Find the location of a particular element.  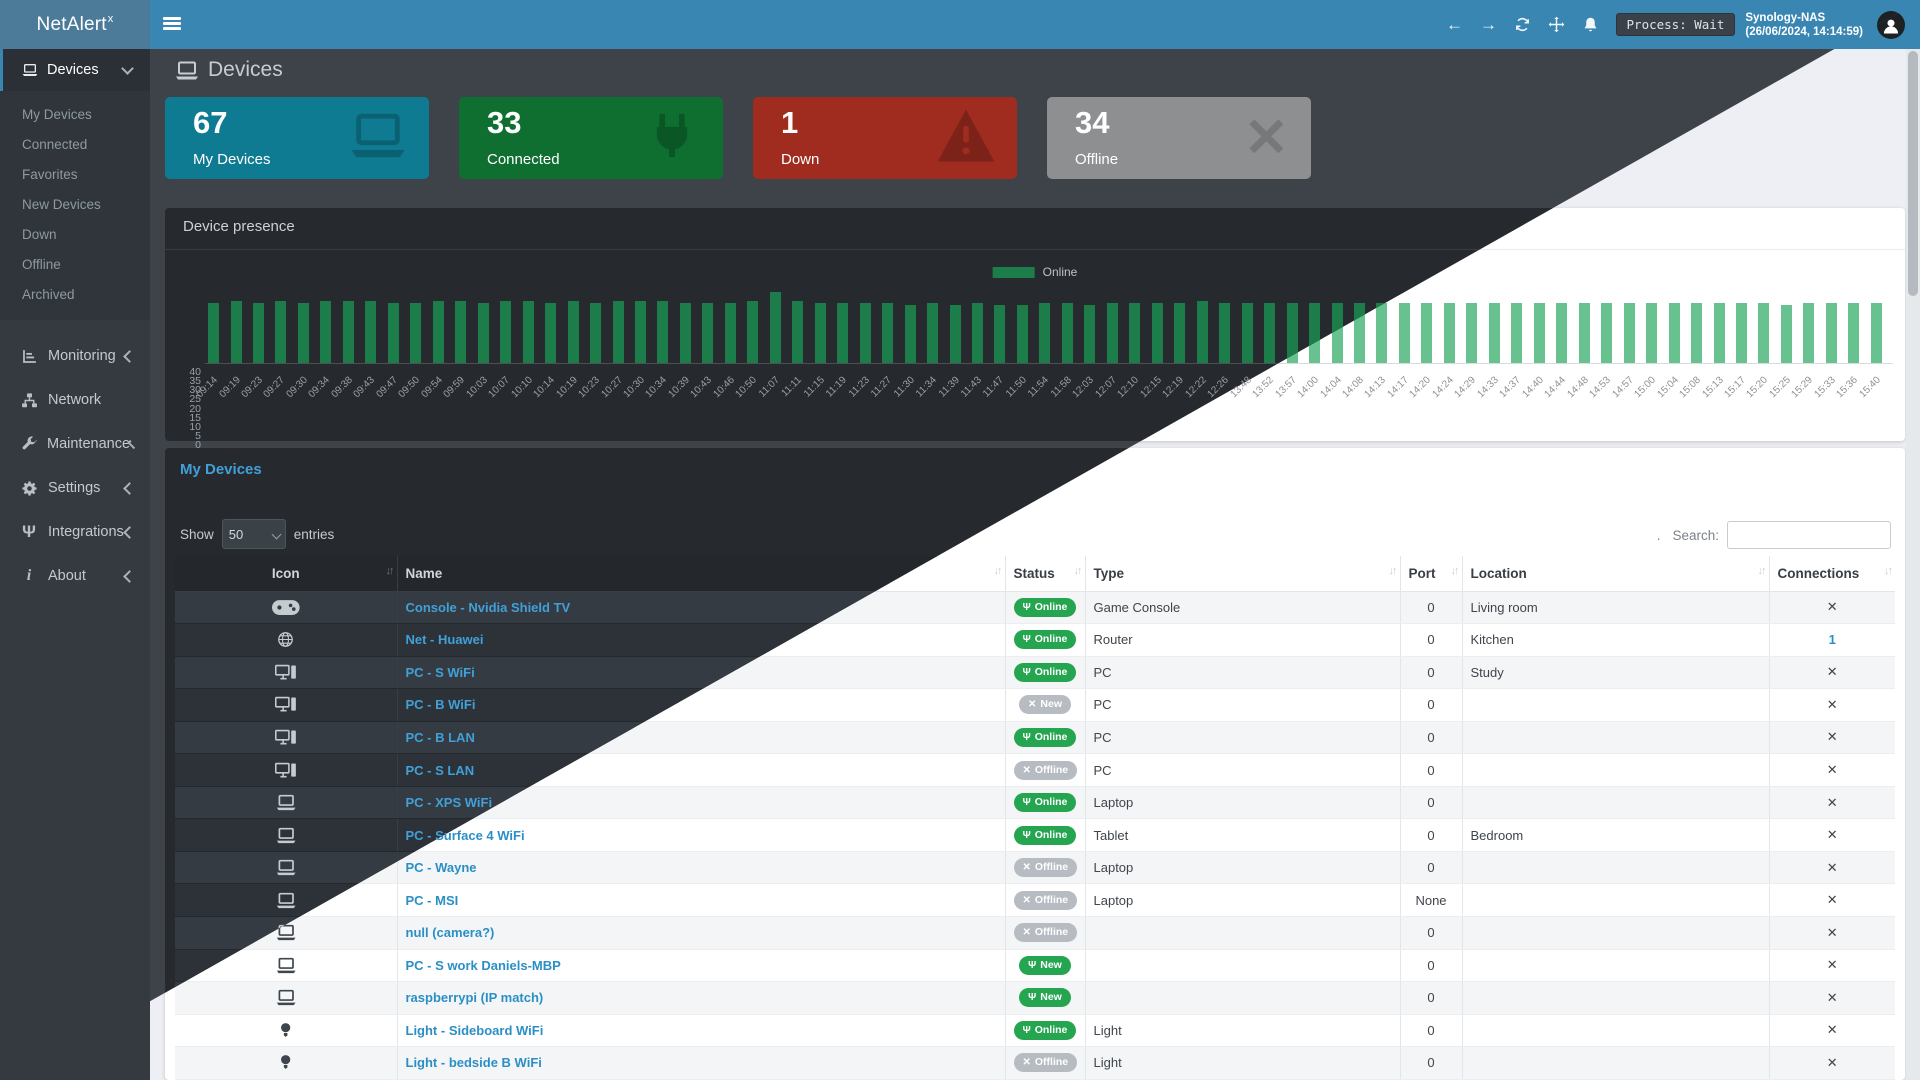

stat-card-my-devices: 67 My Devices is located at coordinates (297, 138).